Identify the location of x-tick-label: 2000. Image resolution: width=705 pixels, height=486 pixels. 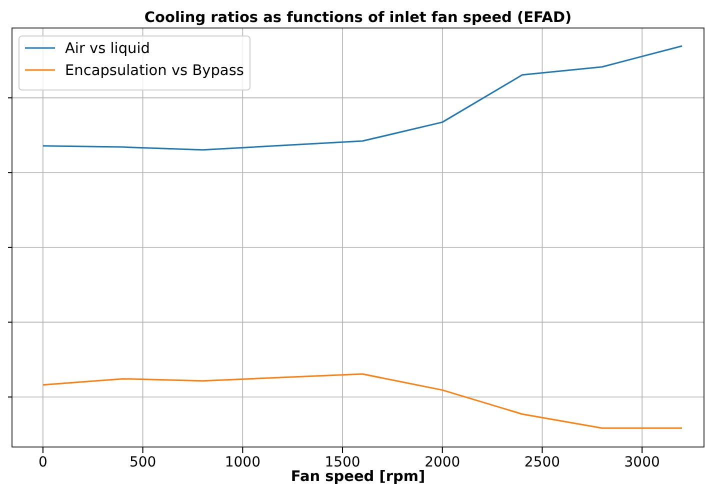
(442, 462).